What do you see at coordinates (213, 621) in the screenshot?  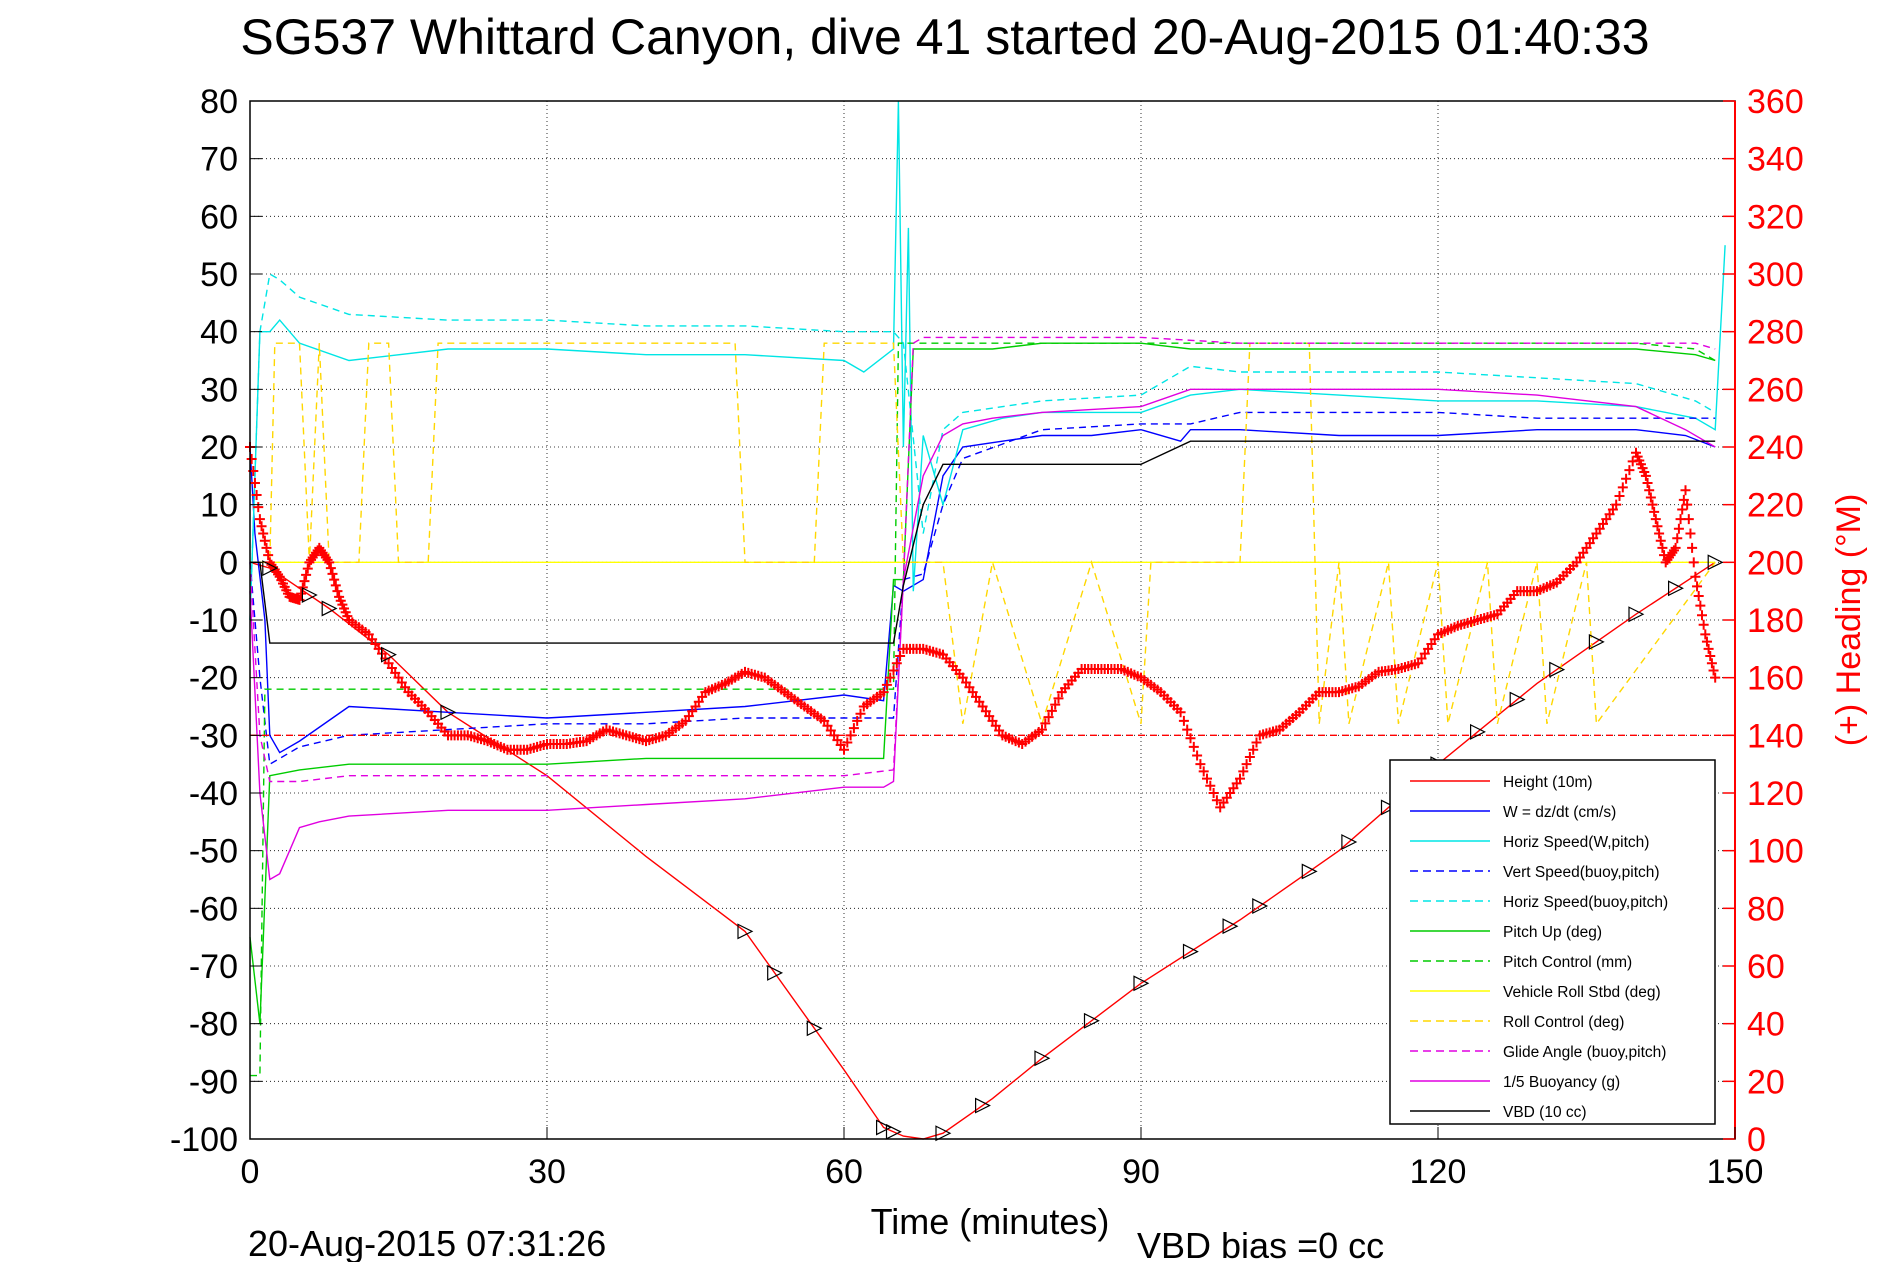 I see `y-tick-label: -10` at bounding box center [213, 621].